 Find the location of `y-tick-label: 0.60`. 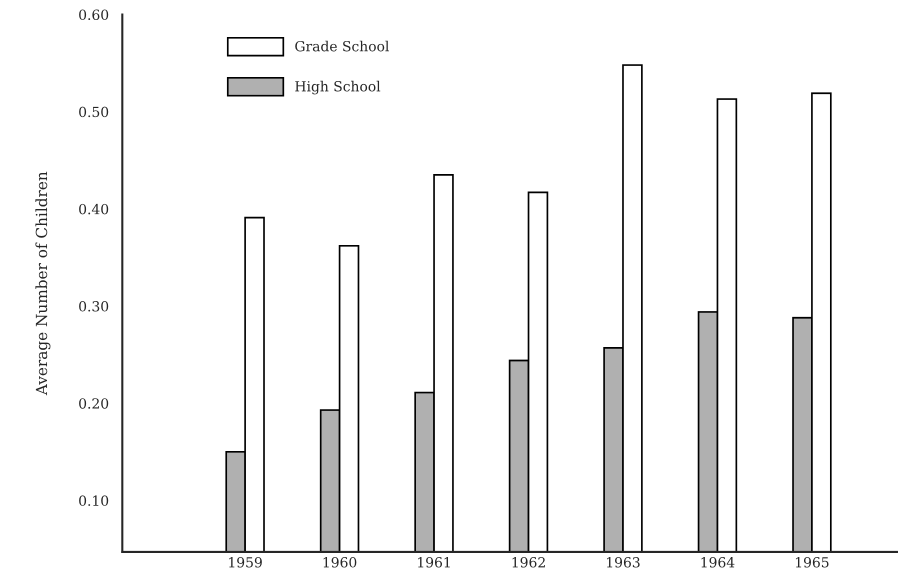

y-tick-label: 0.60 is located at coordinates (93, 14).